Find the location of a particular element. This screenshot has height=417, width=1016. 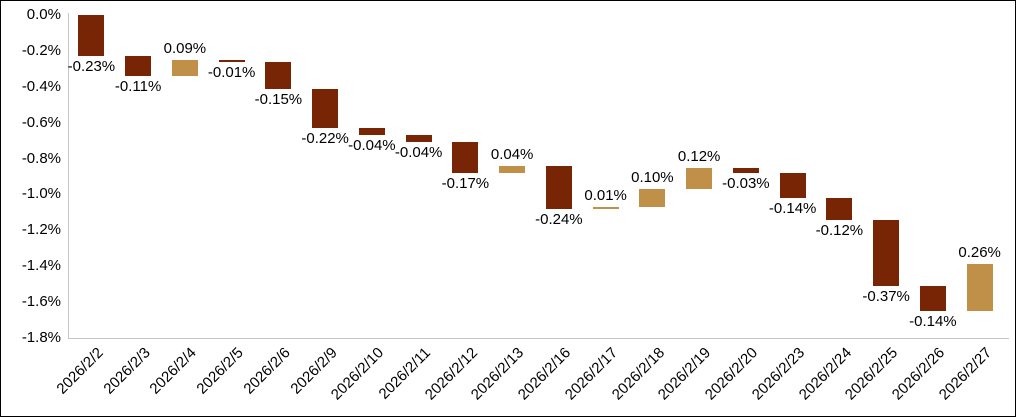

y-tick-label: -1.4% is located at coordinates (41, 266).